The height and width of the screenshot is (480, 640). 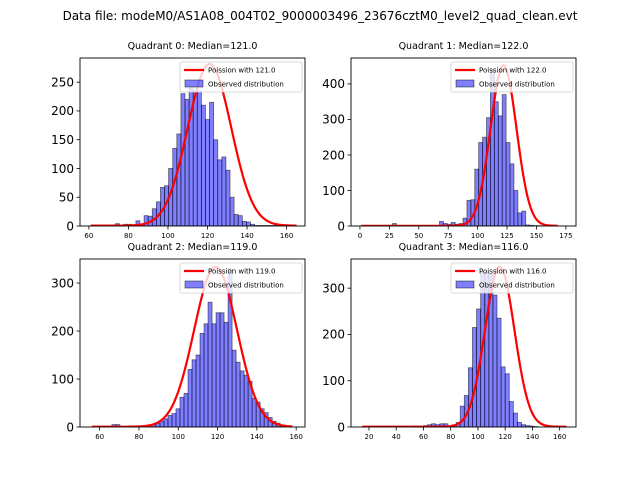 I want to click on y-tick-label: 50, so click(x=66, y=198).